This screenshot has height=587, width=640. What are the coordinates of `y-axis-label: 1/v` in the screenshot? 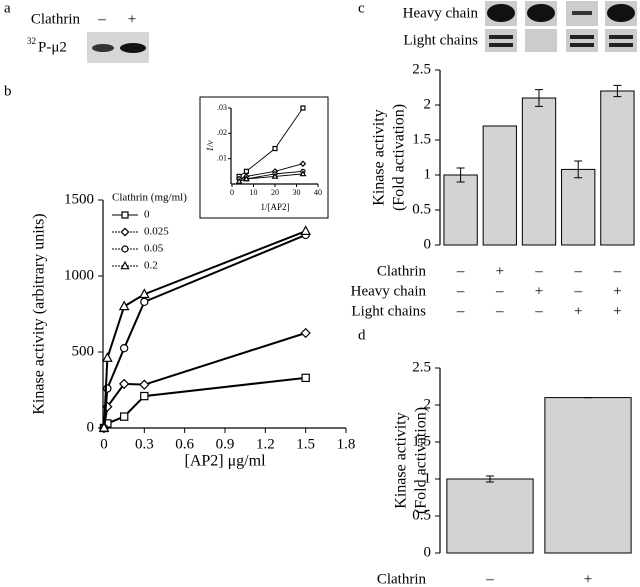 It's located at (210, 145).